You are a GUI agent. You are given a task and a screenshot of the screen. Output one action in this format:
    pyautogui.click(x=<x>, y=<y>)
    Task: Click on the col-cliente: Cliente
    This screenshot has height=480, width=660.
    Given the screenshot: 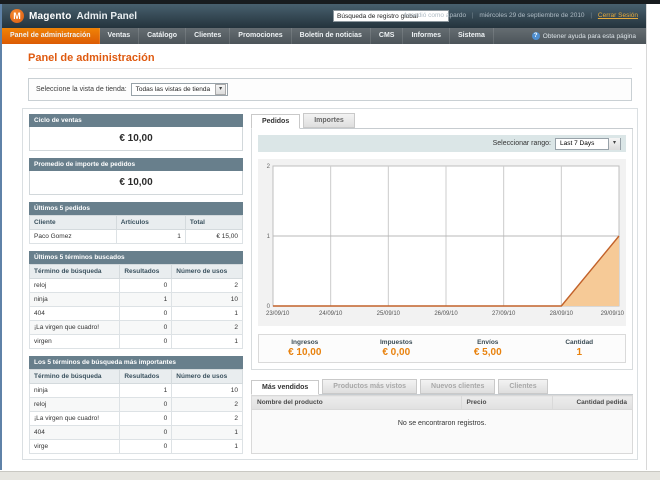 What is the action you would take?
    pyautogui.click(x=73, y=222)
    